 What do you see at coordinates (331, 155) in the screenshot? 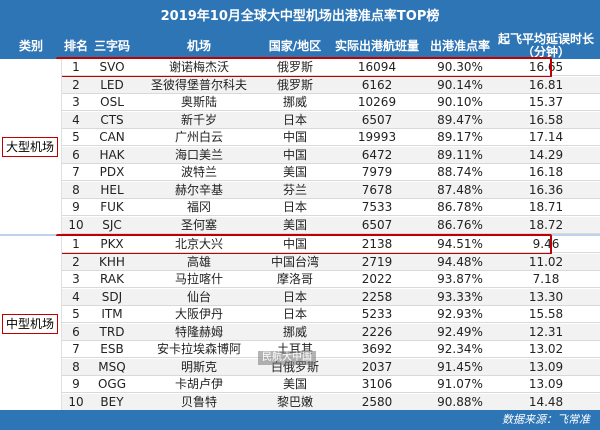
I see `table-row: 6 HAK 海口美兰 中国 6472 89.11% 14.29` at bounding box center [331, 155].